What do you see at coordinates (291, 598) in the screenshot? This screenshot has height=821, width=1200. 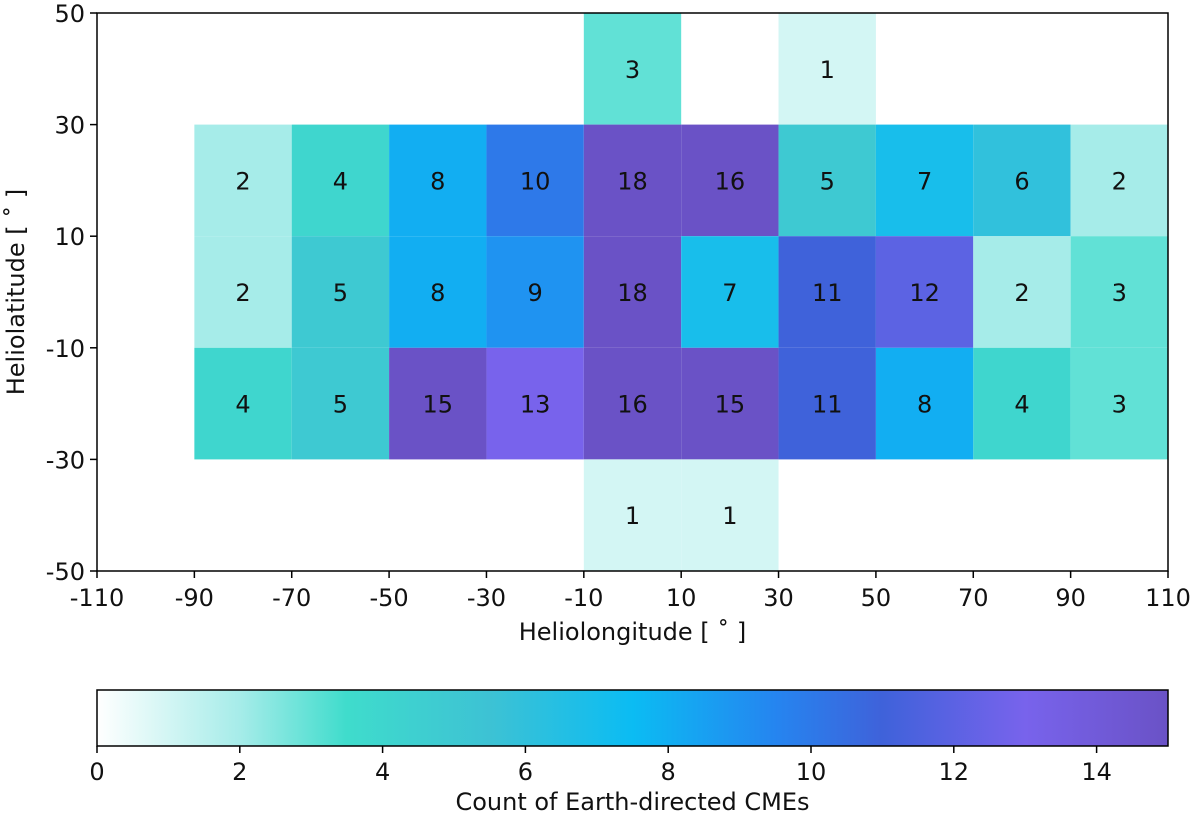 I see `x-tick-label: -70` at bounding box center [291, 598].